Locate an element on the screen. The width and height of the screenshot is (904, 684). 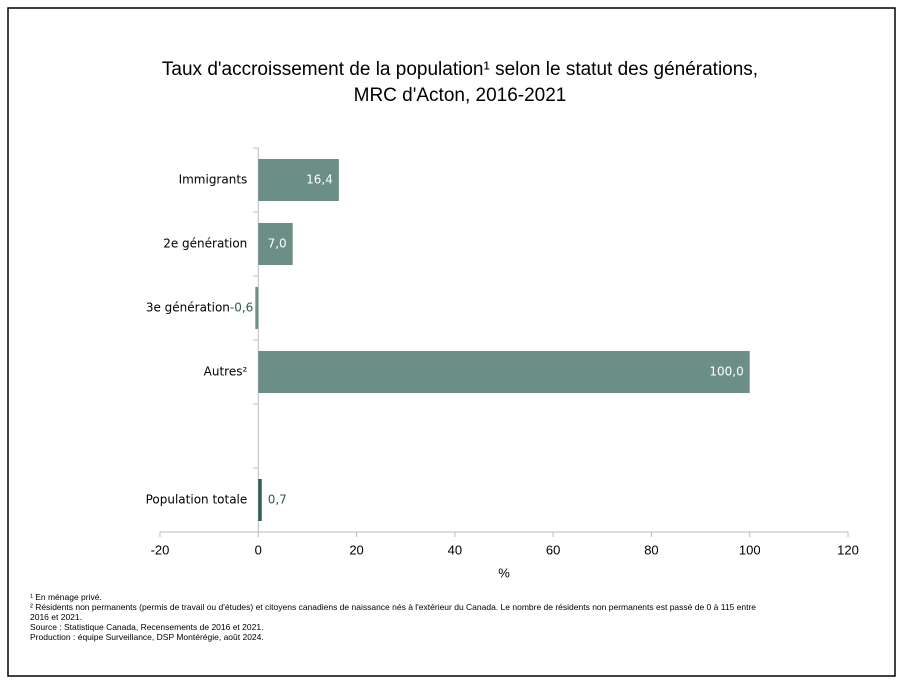
x-axis-label: % is located at coordinates (504, 572).